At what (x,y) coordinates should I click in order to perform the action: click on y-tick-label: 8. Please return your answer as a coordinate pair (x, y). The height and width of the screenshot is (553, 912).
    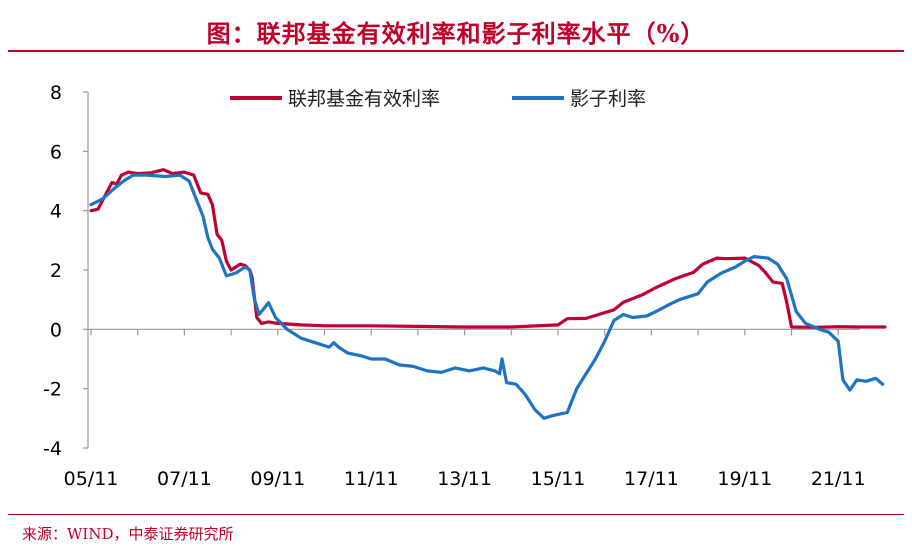
    Looking at the image, I should click on (56, 93).